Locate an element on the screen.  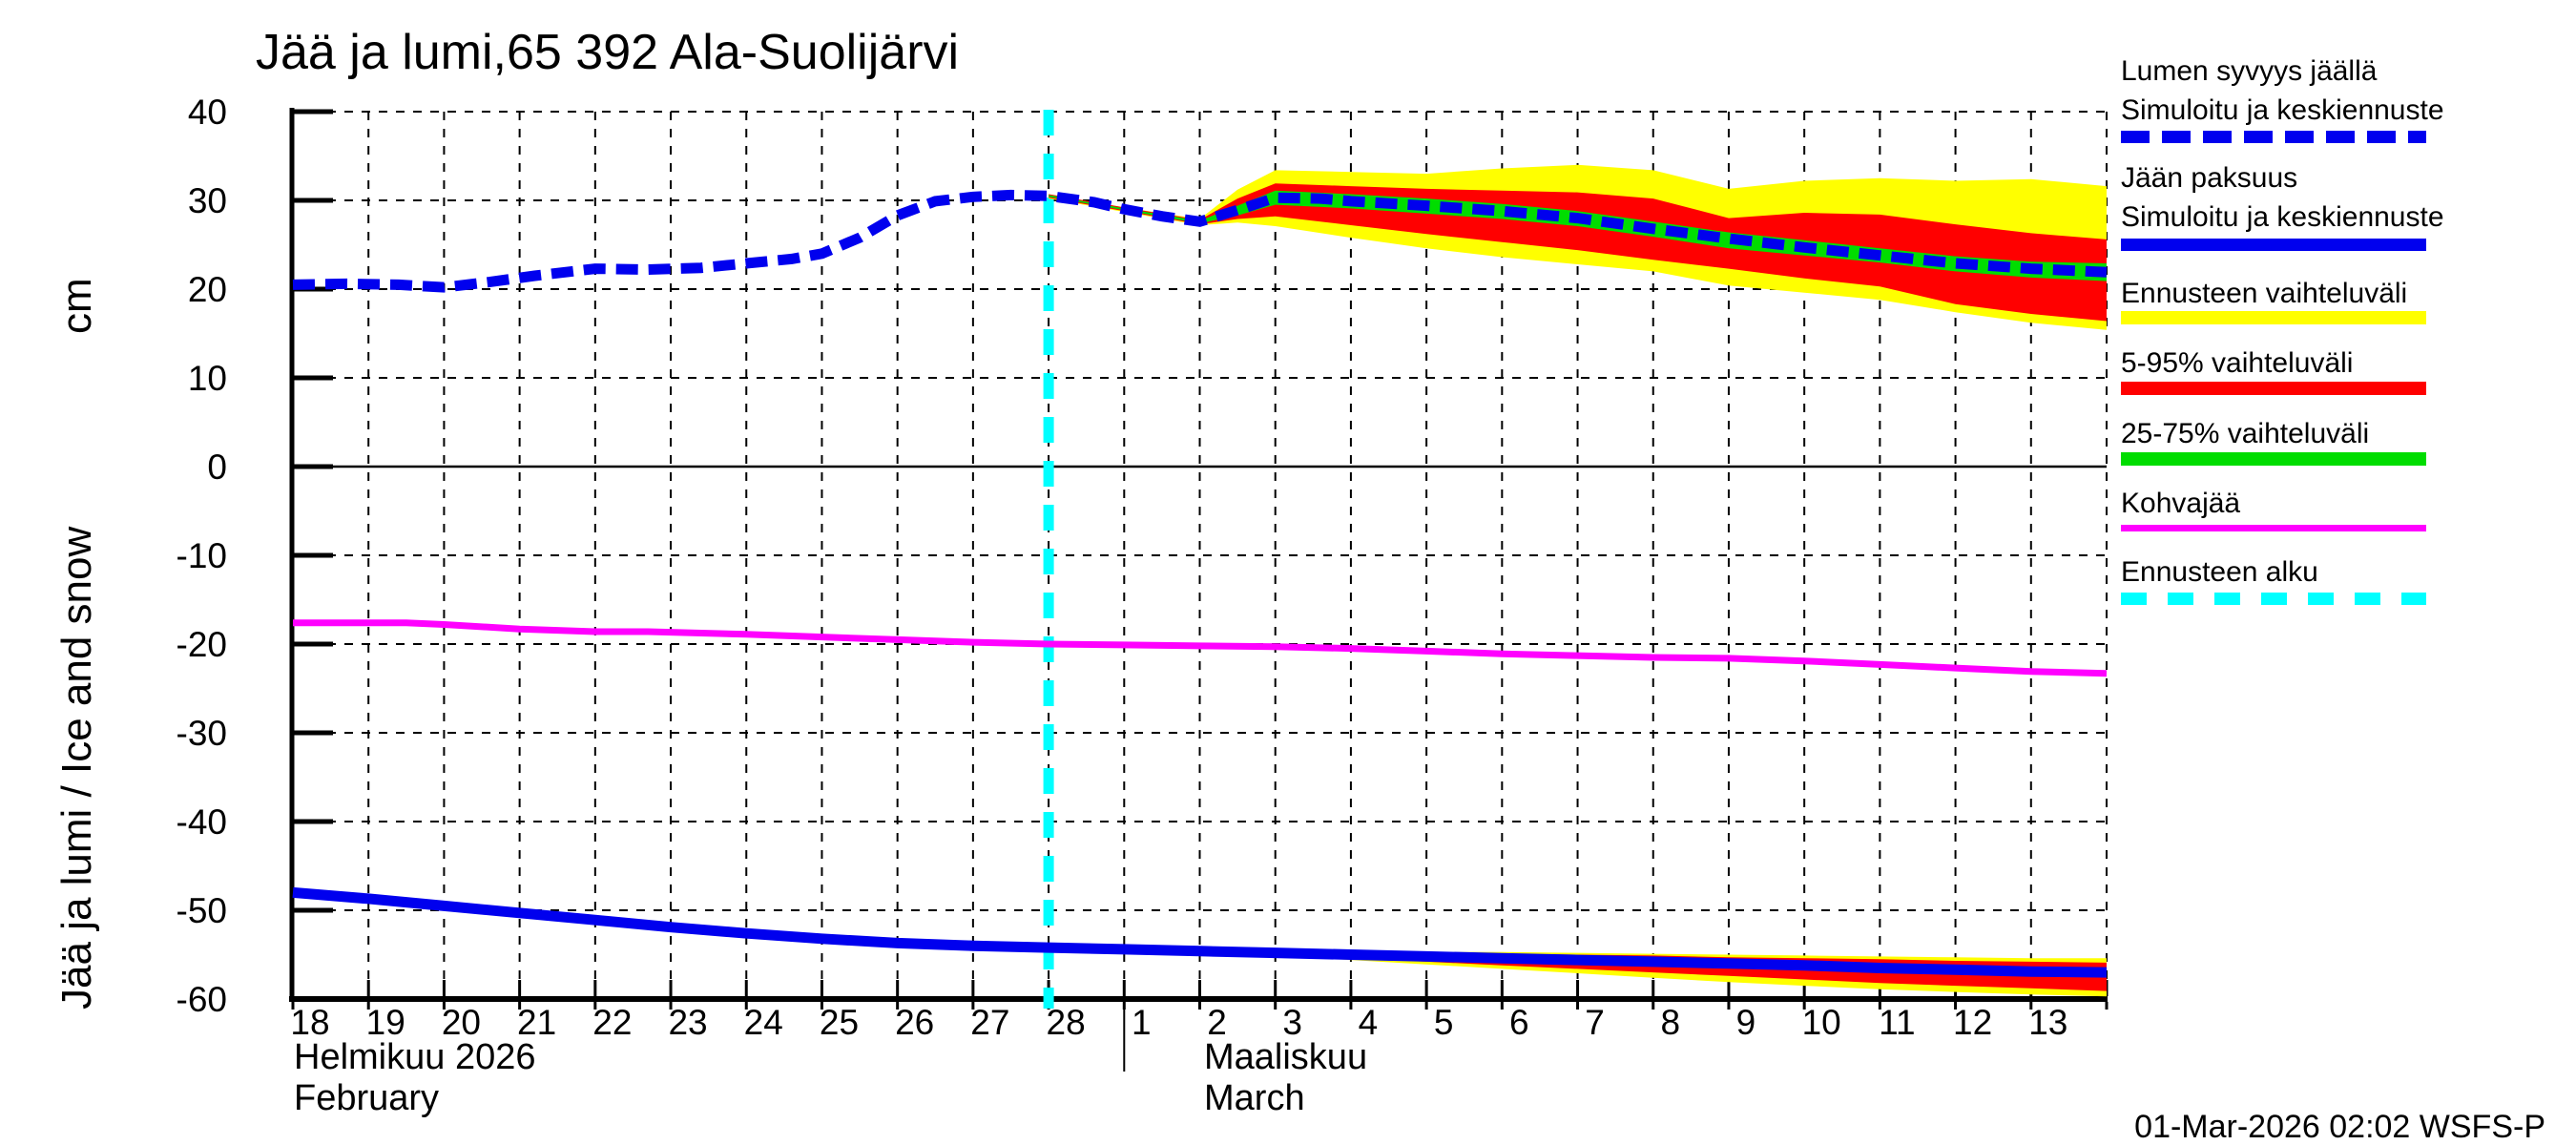
month-label-march-en: March is located at coordinates (1254, 1098).